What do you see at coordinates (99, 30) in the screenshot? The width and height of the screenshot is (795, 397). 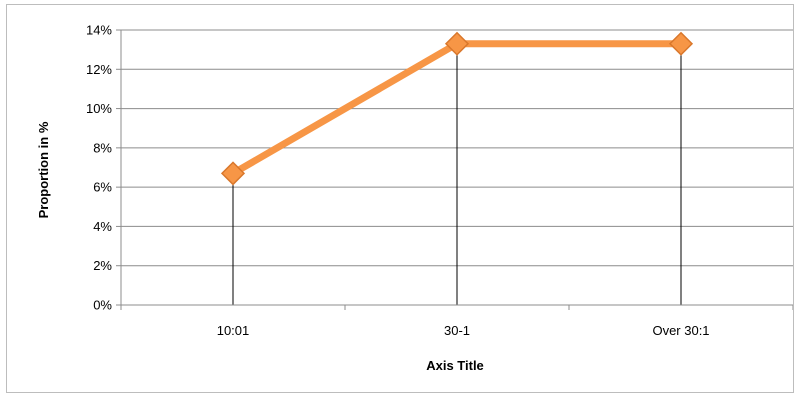 I see `y-tick-label: 14%` at bounding box center [99, 30].